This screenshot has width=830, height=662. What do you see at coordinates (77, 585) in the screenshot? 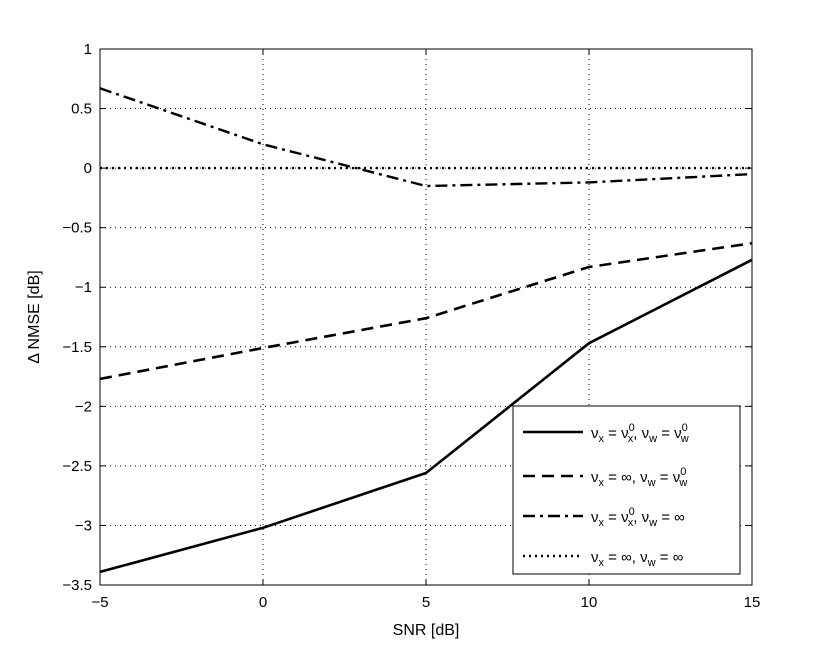
I see `y-tick-label: −3.5` at bounding box center [77, 585].